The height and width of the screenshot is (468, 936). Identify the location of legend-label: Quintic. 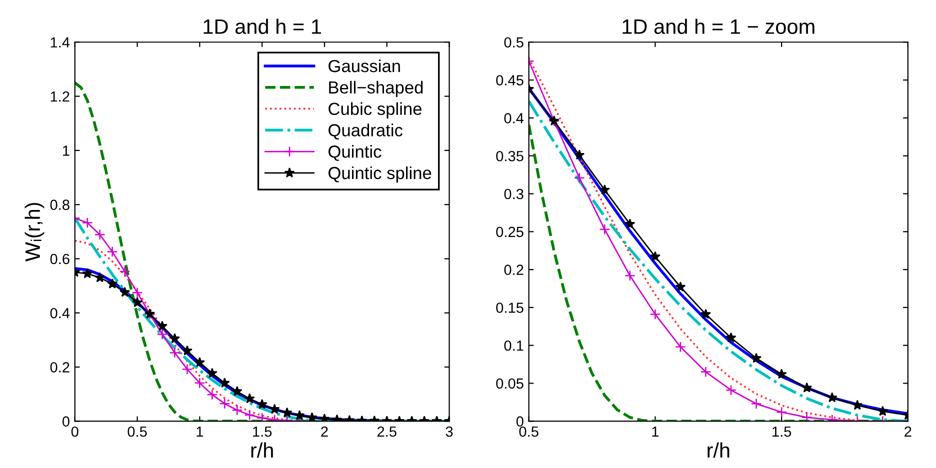
(355, 153).